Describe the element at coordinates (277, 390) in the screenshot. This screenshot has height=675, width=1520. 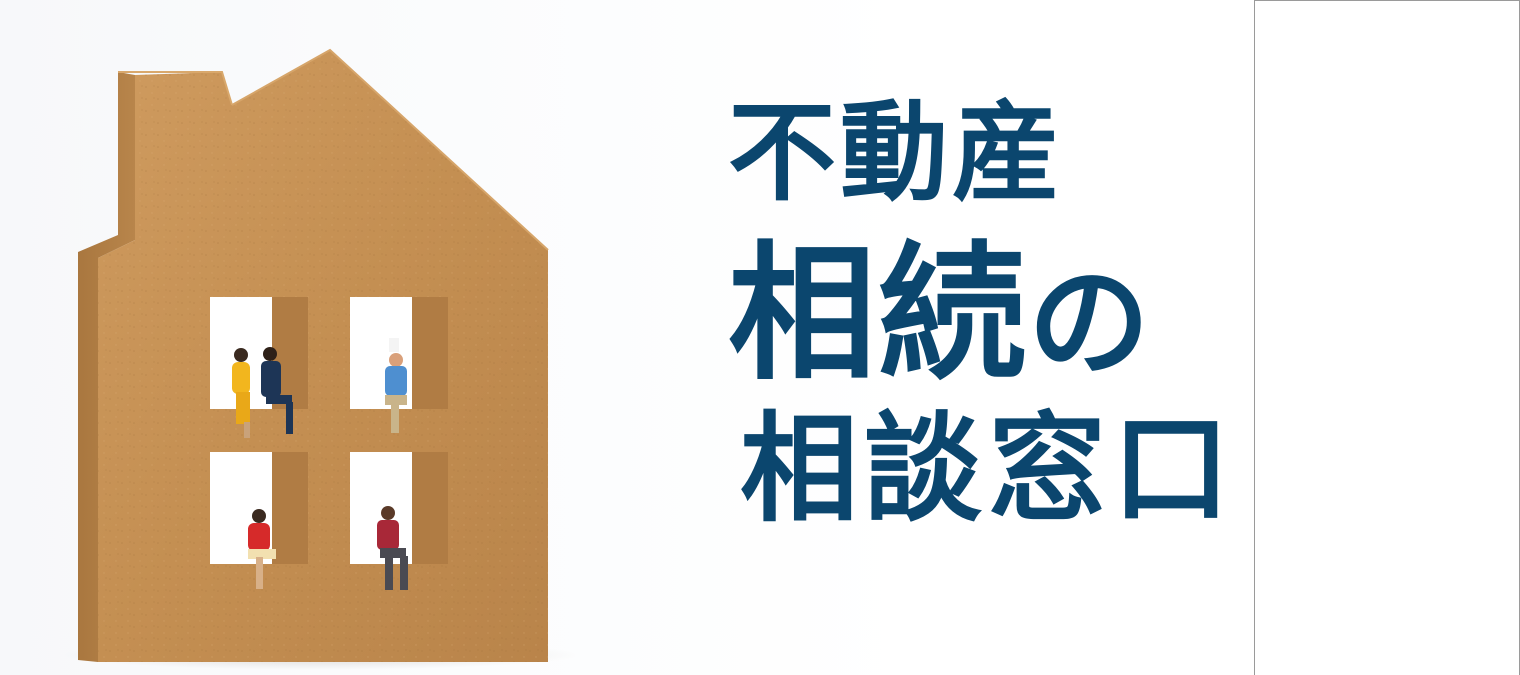
I see `figure-man-suit` at that location.